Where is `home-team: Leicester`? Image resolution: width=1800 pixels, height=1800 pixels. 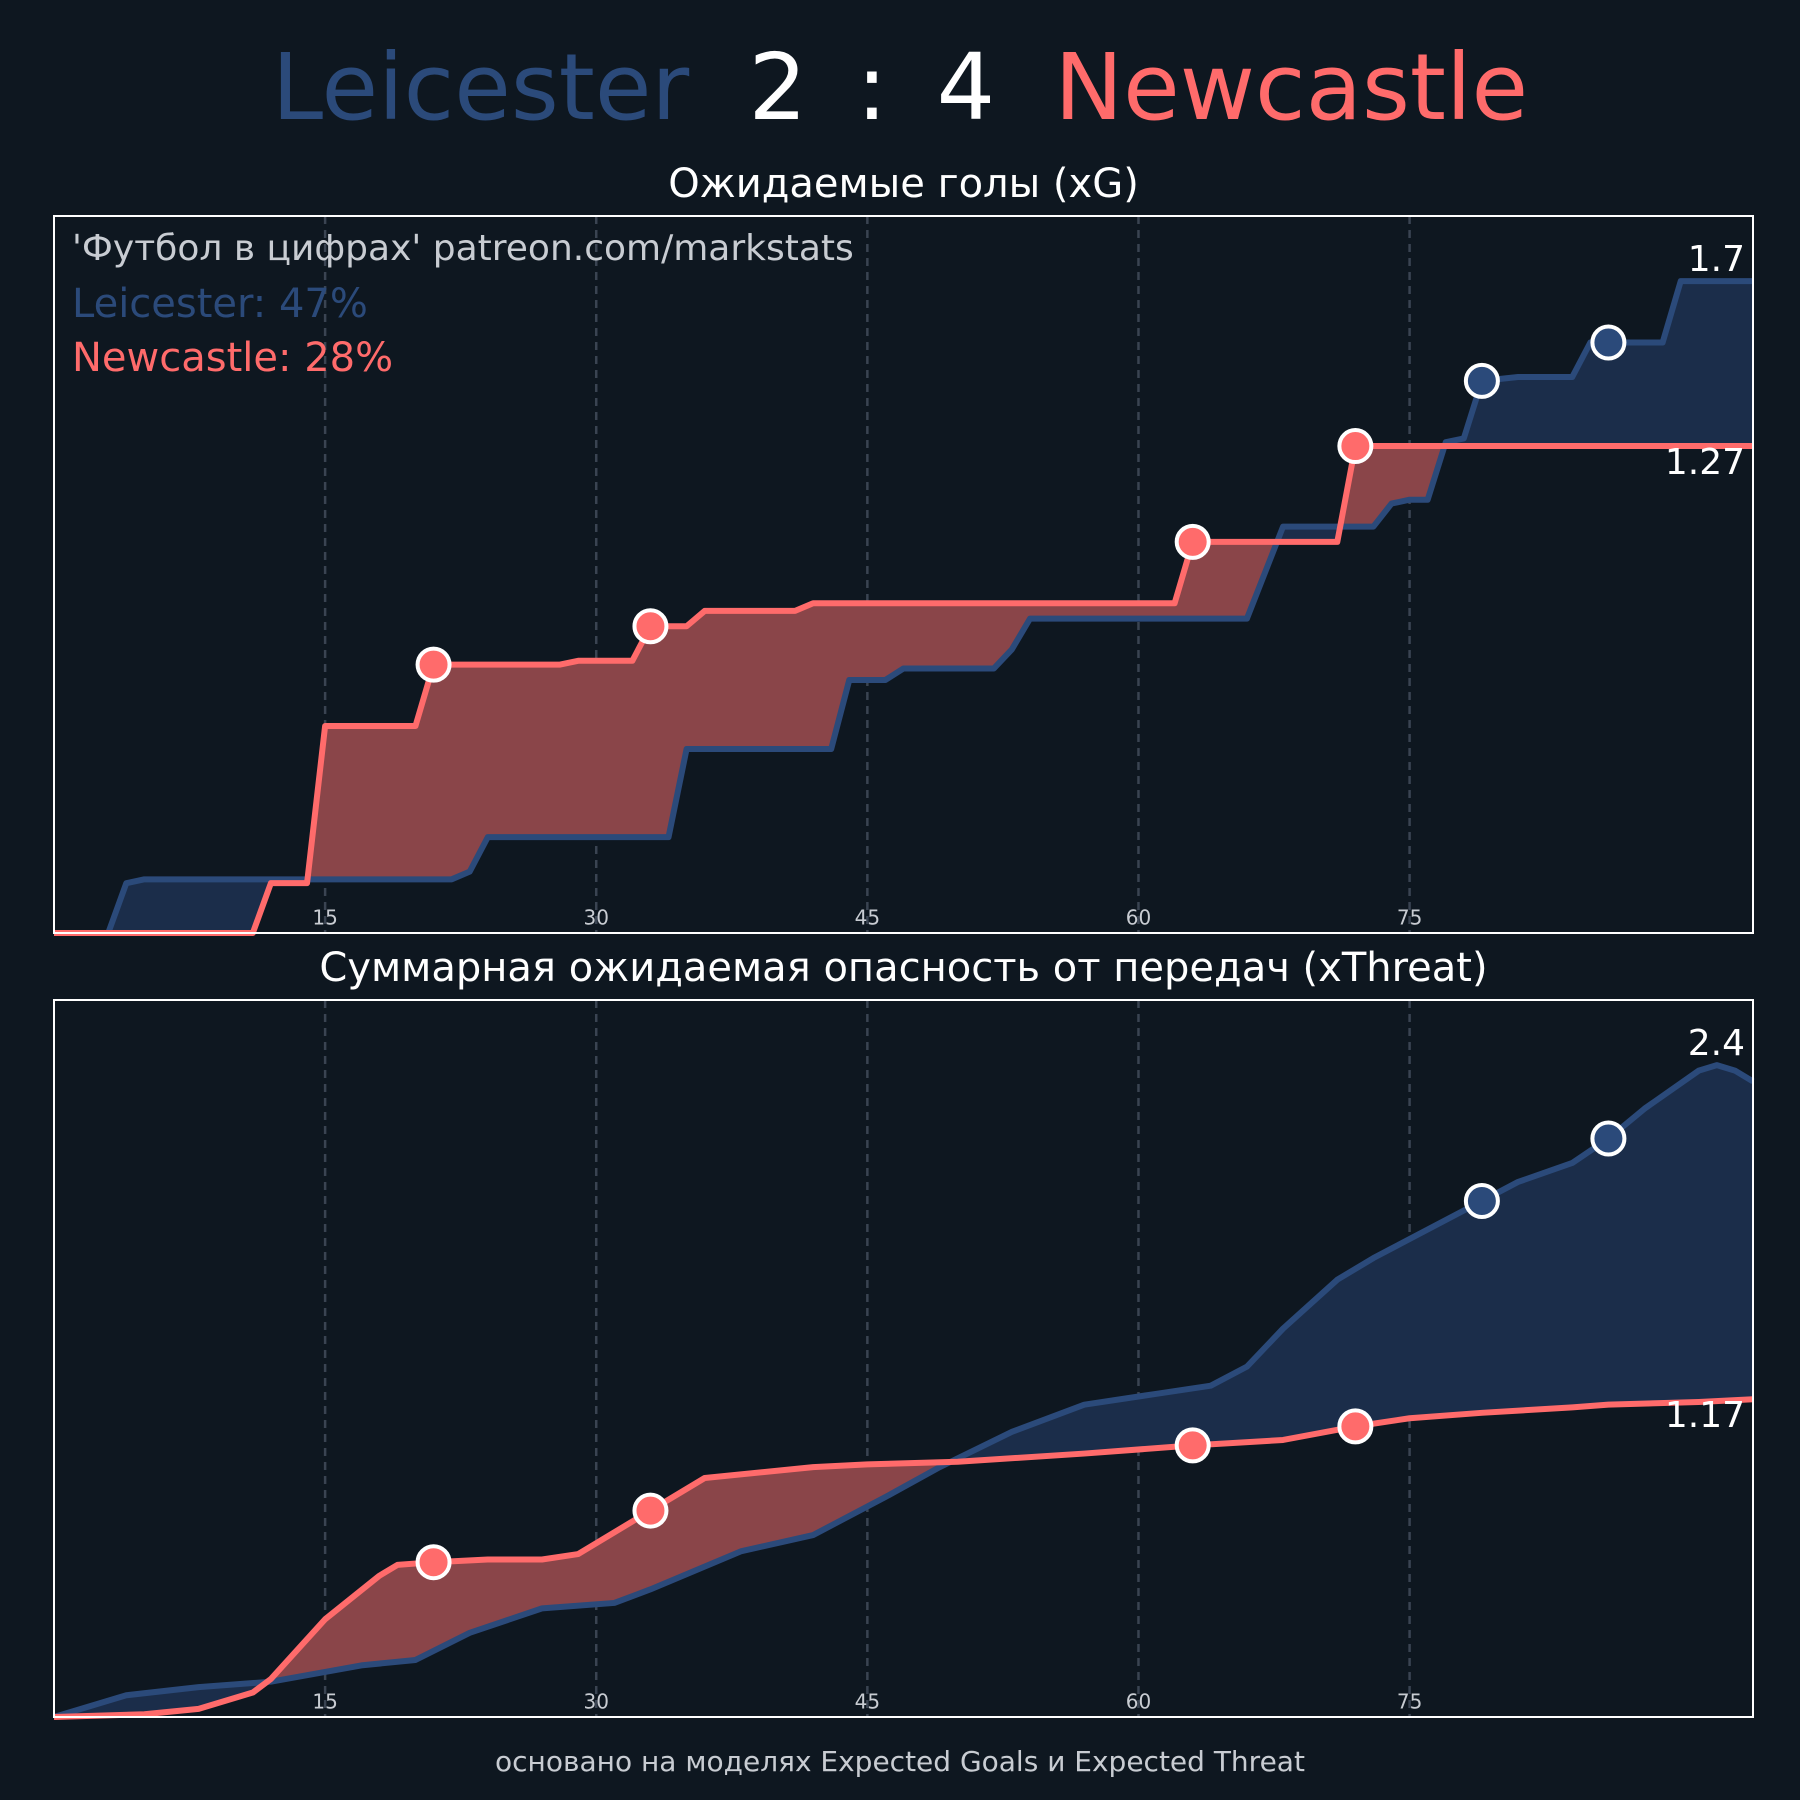 home-team: Leicester is located at coordinates (481, 87).